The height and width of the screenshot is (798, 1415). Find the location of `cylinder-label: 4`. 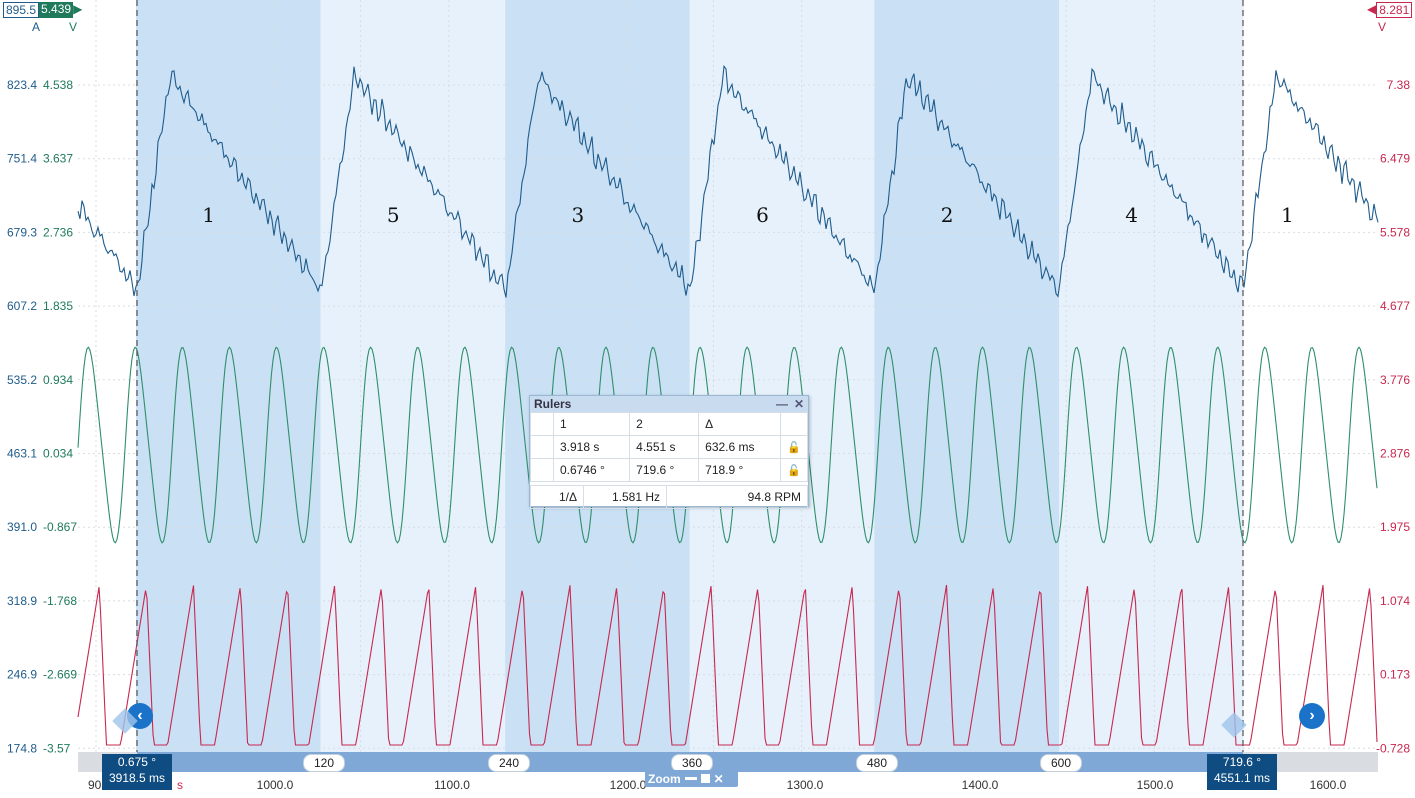

cylinder-label: 4 is located at coordinates (1131, 215).